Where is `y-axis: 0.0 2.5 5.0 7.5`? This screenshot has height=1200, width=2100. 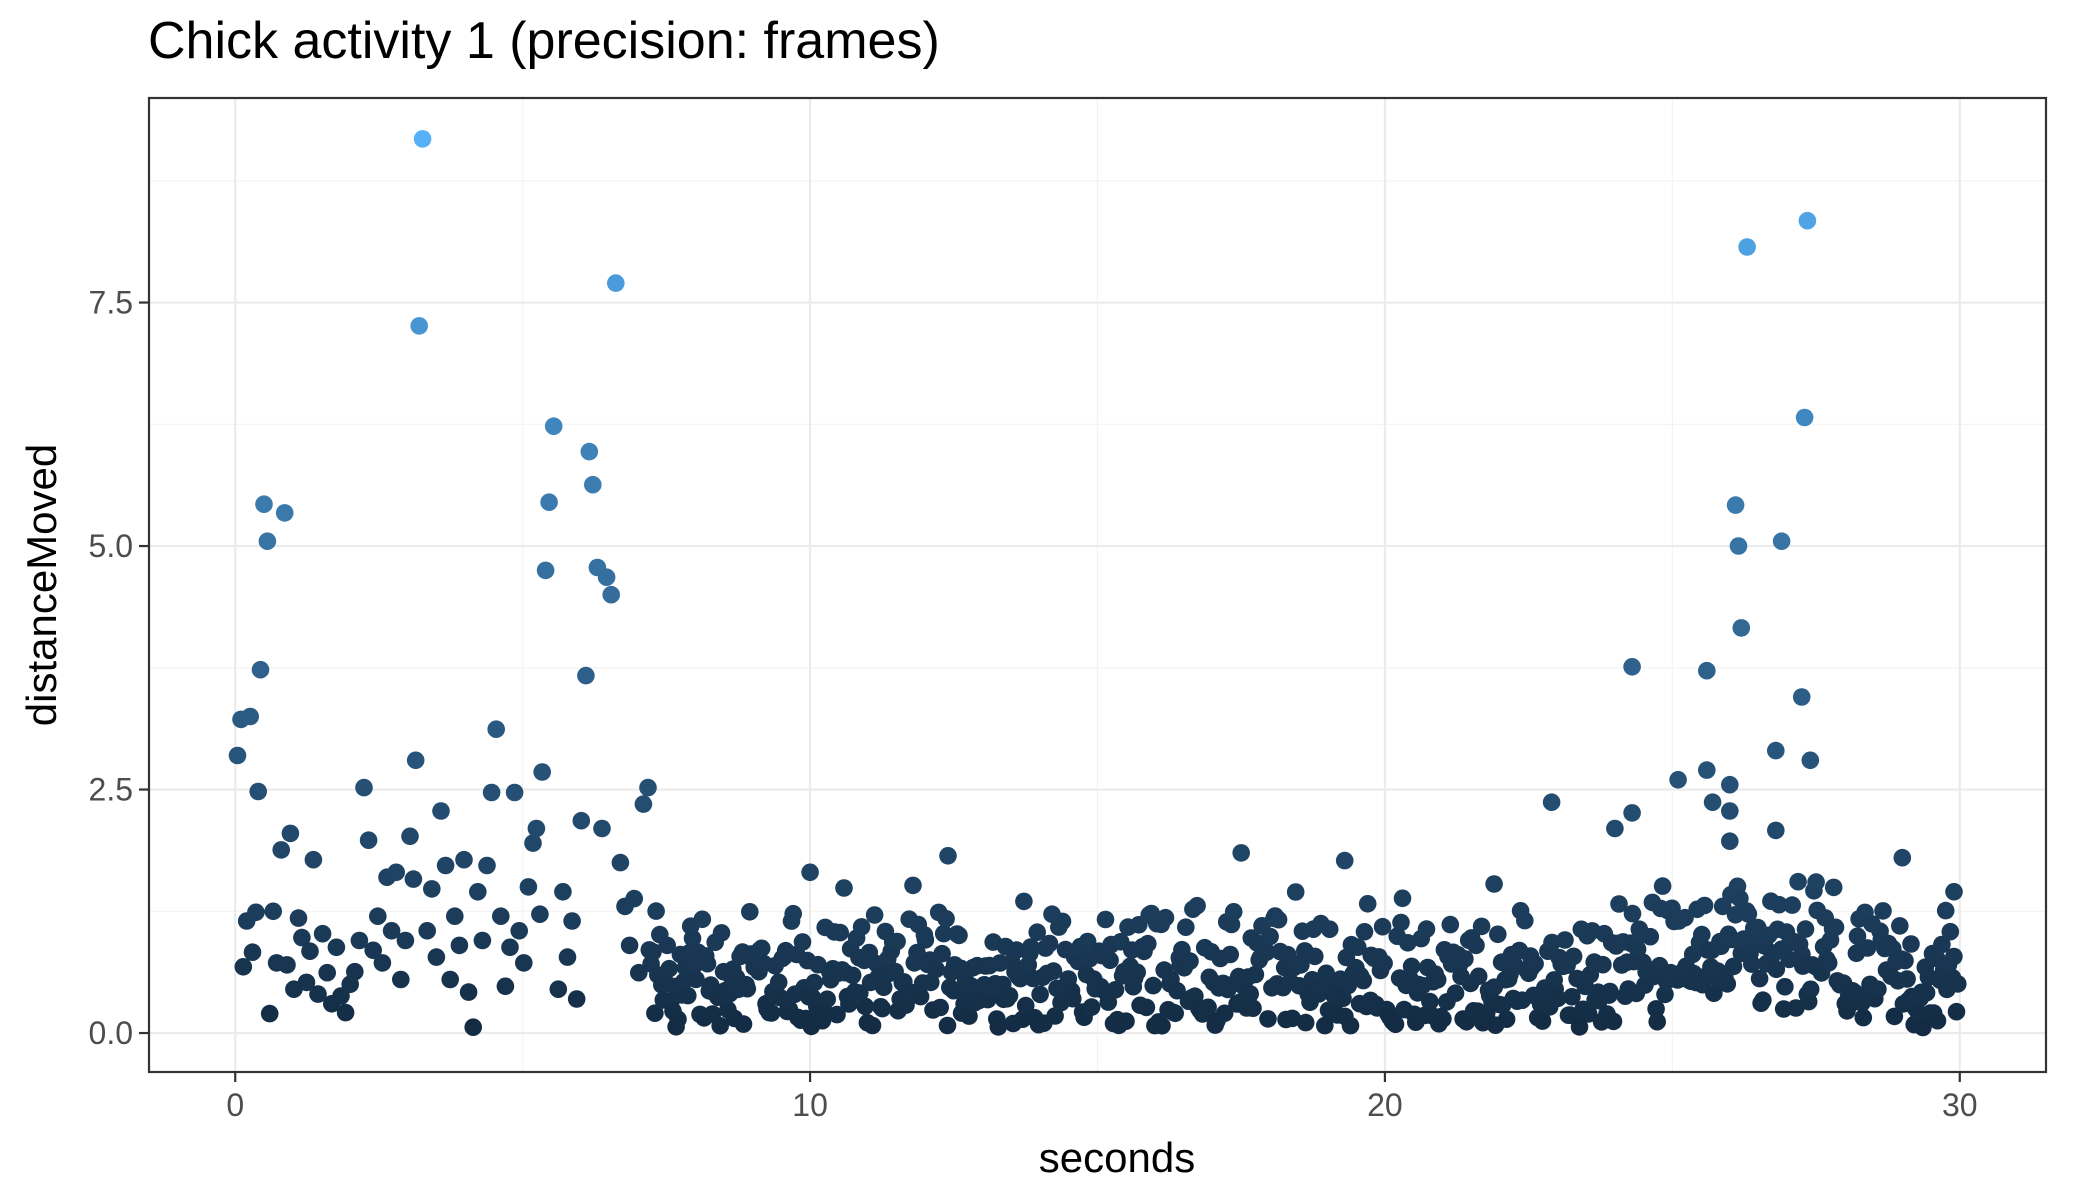 y-axis: 0.0 2.5 5.0 7.5 is located at coordinates (119, 668).